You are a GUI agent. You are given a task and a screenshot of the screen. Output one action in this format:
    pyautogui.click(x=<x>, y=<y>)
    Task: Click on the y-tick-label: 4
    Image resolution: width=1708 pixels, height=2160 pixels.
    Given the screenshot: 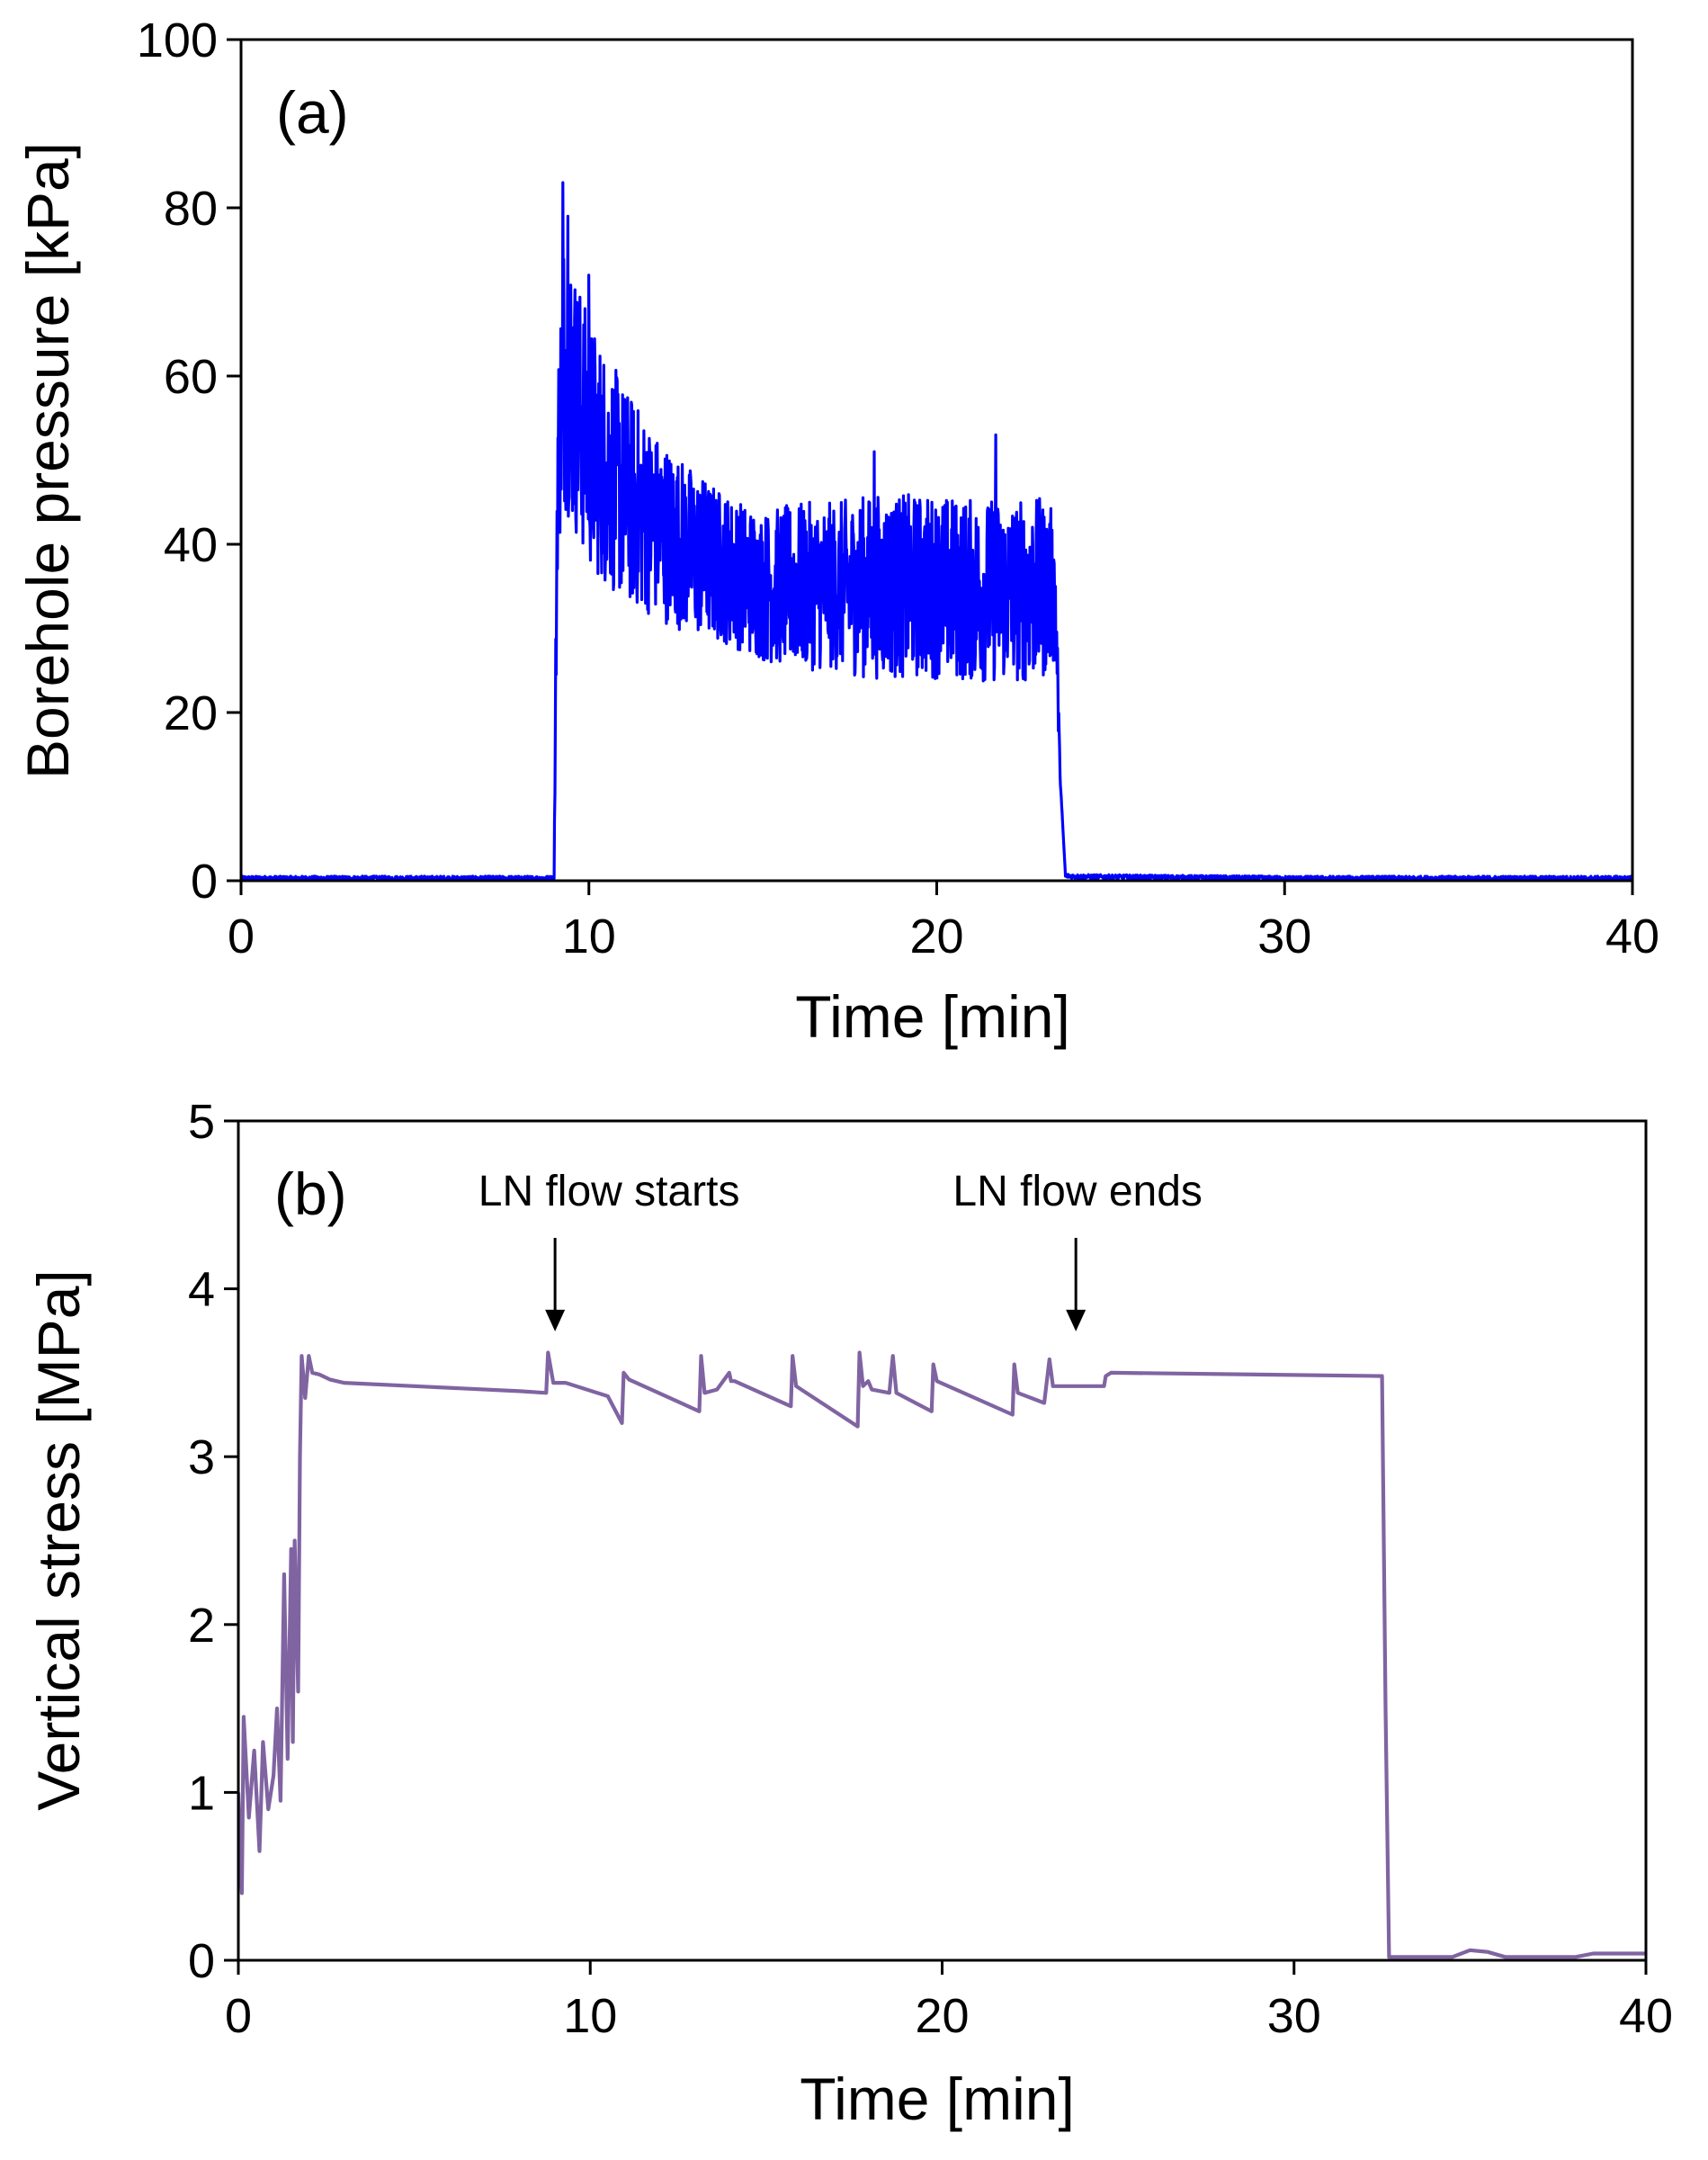 What is the action you would take?
    pyautogui.click(x=201, y=1290)
    